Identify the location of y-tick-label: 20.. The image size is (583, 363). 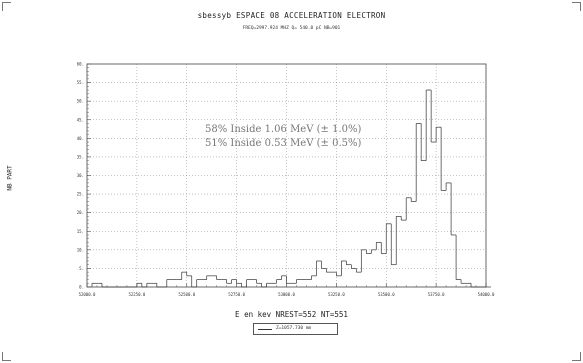
(80, 212).